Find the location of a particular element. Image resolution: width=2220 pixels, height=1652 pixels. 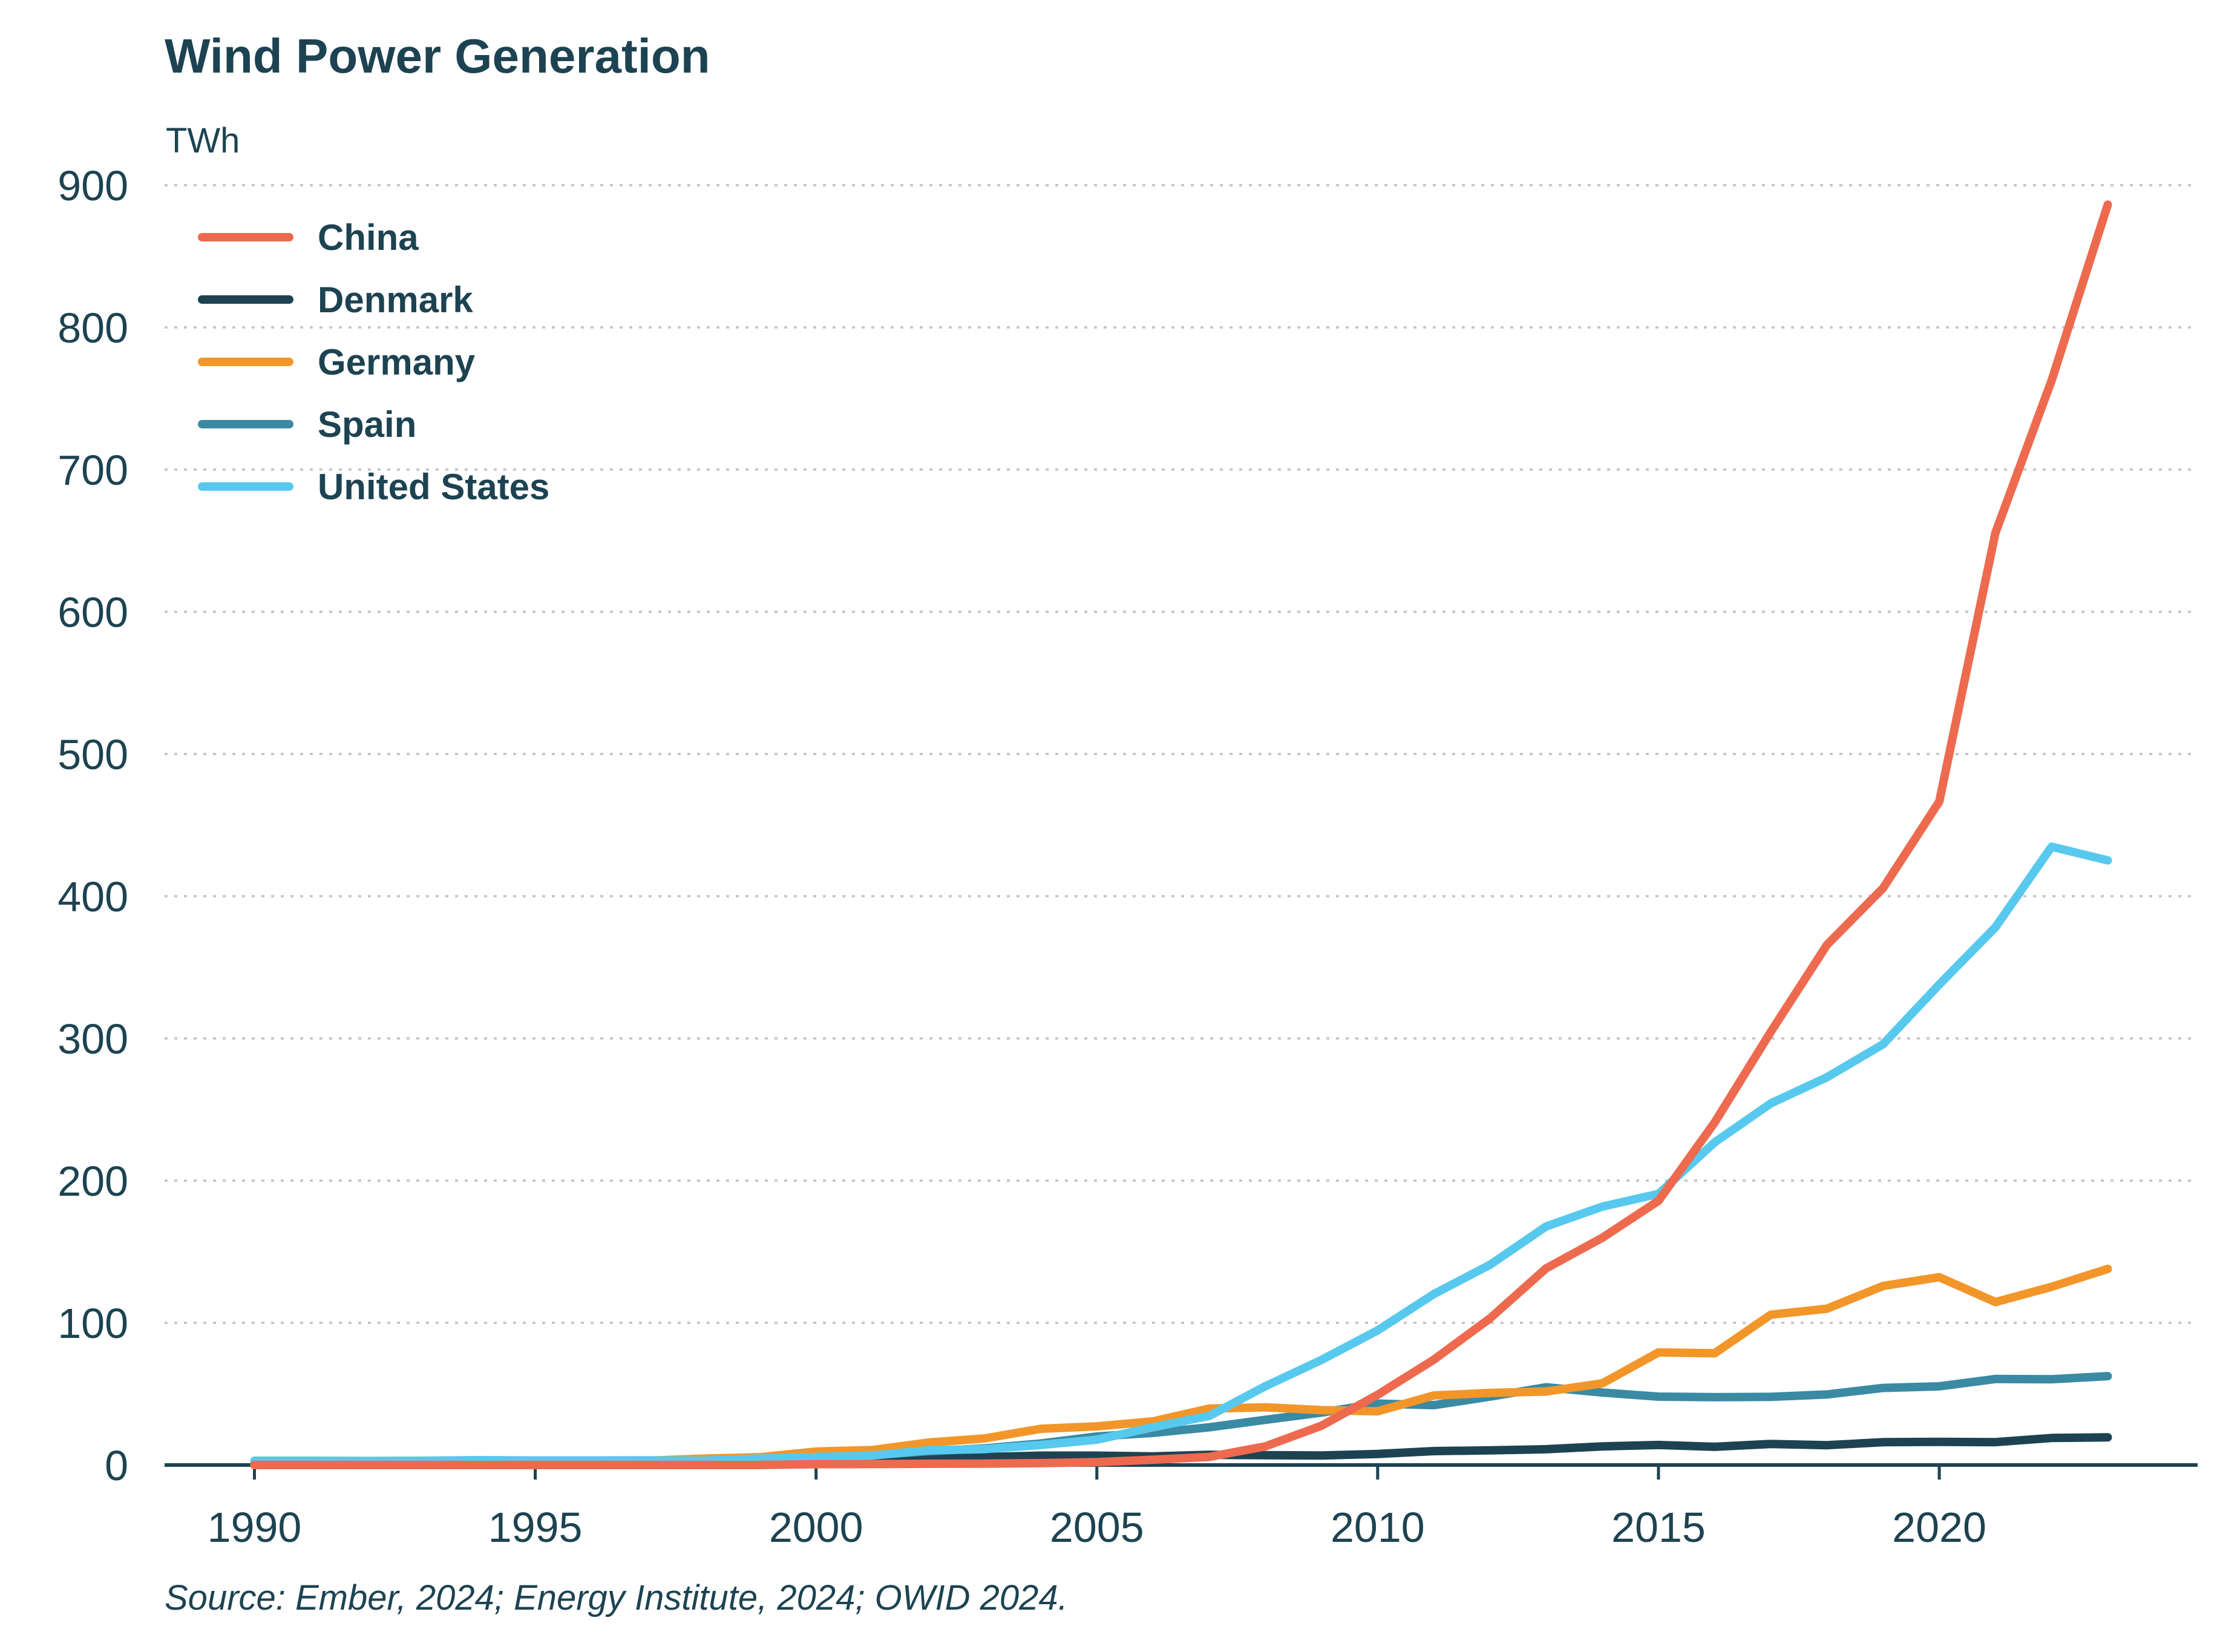

legend: China Denmark Germany Spain United States is located at coordinates (374, 362).